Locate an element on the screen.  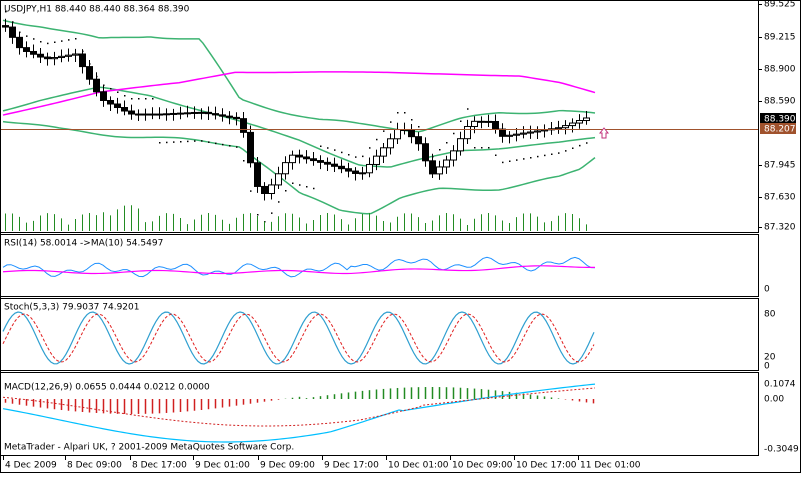
stoch-signal is located at coordinates (298, 338).